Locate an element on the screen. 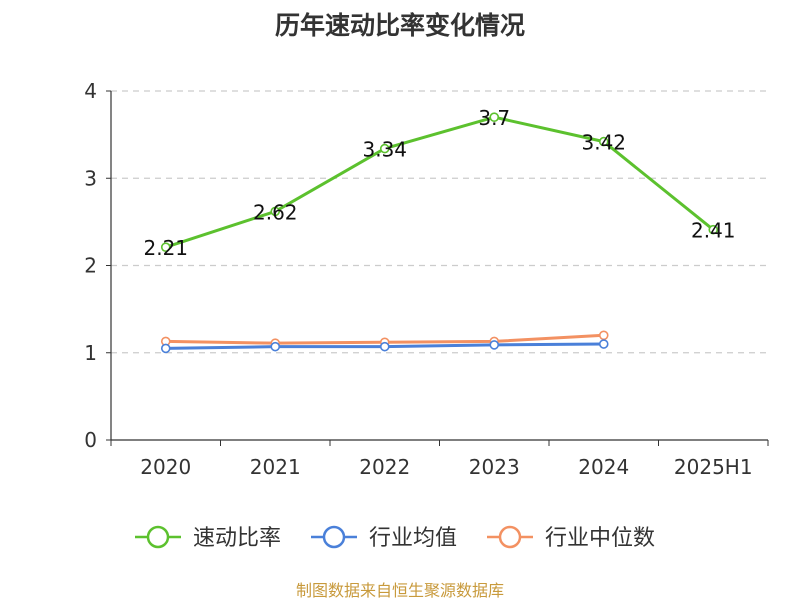 The image size is (800, 604). data-label: 2.41 is located at coordinates (713, 231).